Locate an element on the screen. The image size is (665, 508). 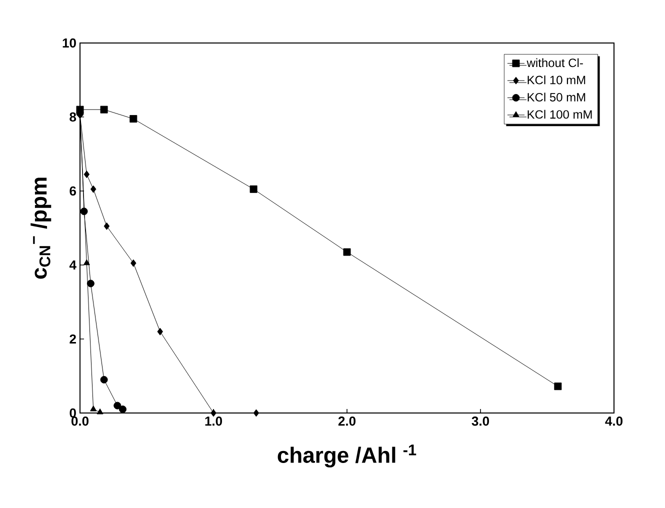
x-tick-label: 3.0 is located at coordinates (480, 421).